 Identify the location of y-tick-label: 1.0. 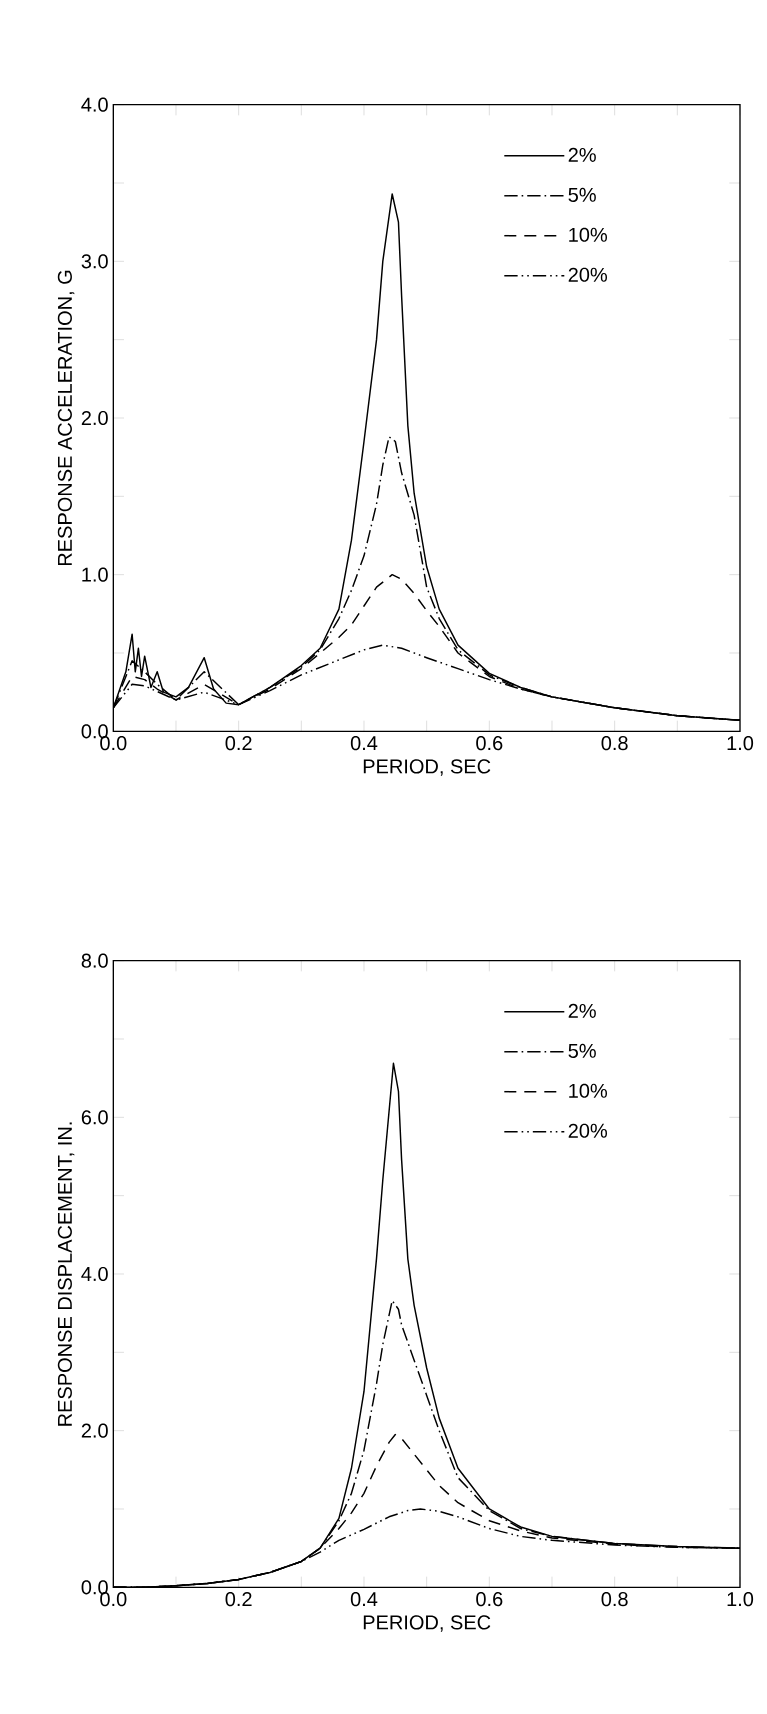
(95, 574).